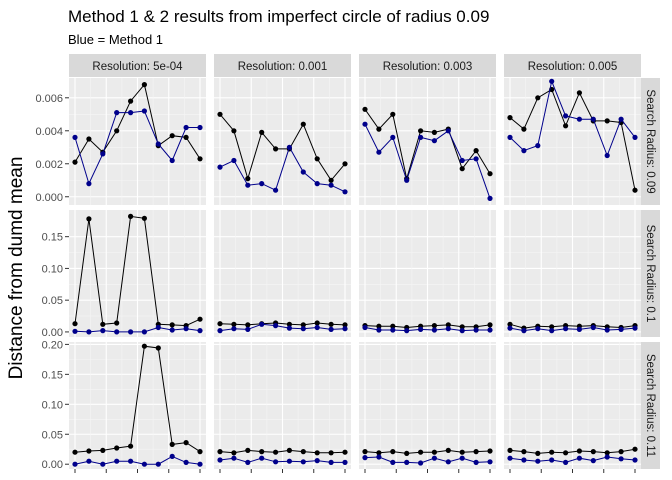 This screenshot has height=480, width=672. Describe the element at coordinates (650, 141) in the screenshot. I see `row-strip-label: Search Radius: 0.09` at that location.